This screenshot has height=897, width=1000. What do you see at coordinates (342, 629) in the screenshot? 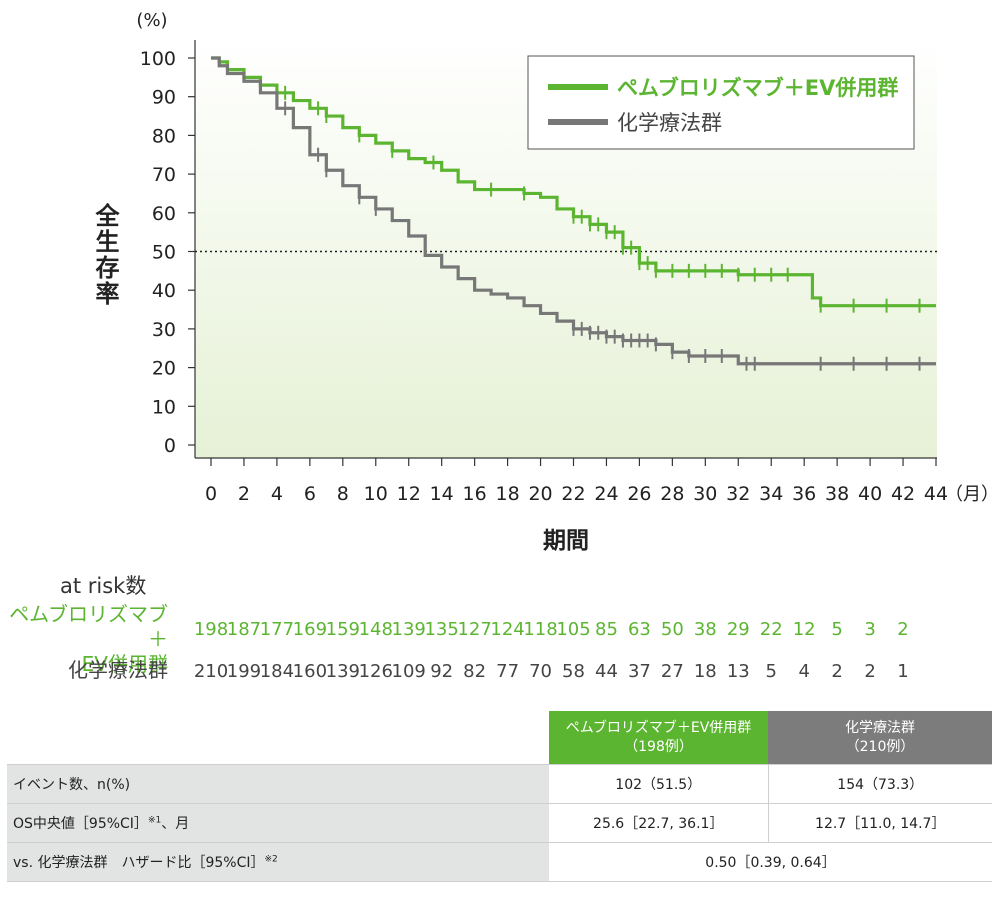
I see `at-risk-value-g1: 159` at bounding box center [342, 629].